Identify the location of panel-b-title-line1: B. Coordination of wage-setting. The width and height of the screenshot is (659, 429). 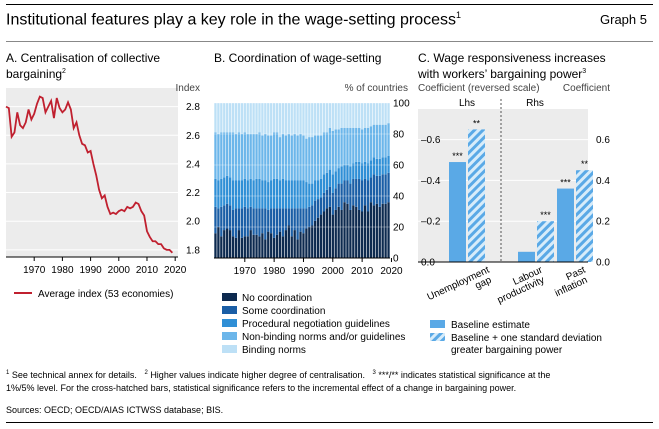
(298, 58).